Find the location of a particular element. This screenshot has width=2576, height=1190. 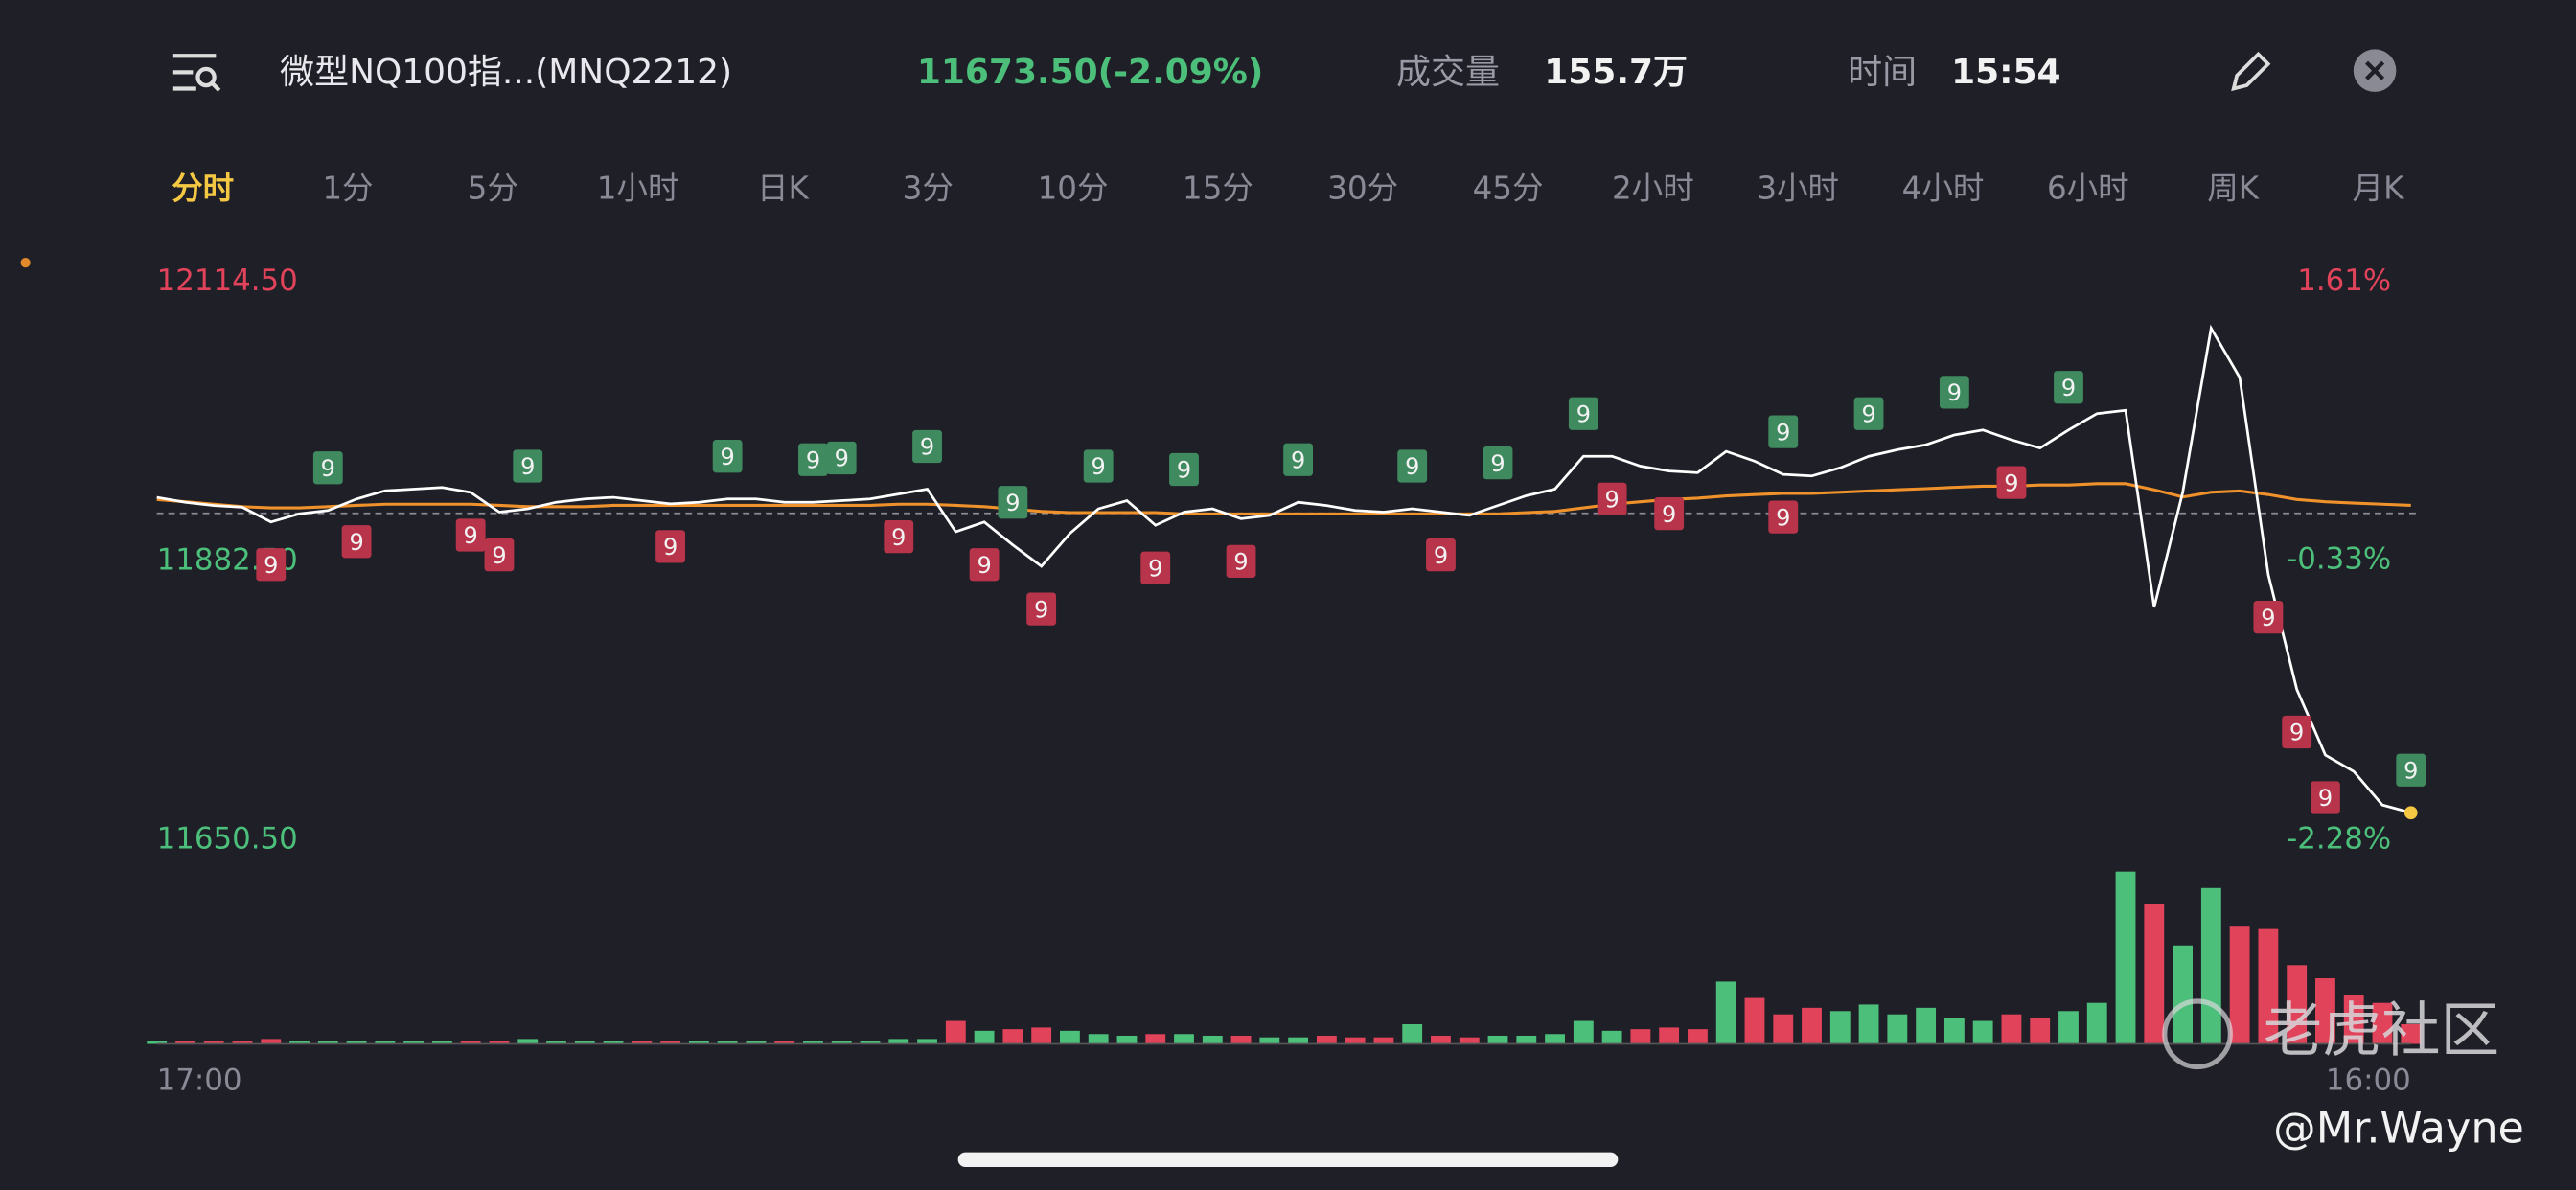

edit-icon is located at coordinates (2251, 72).